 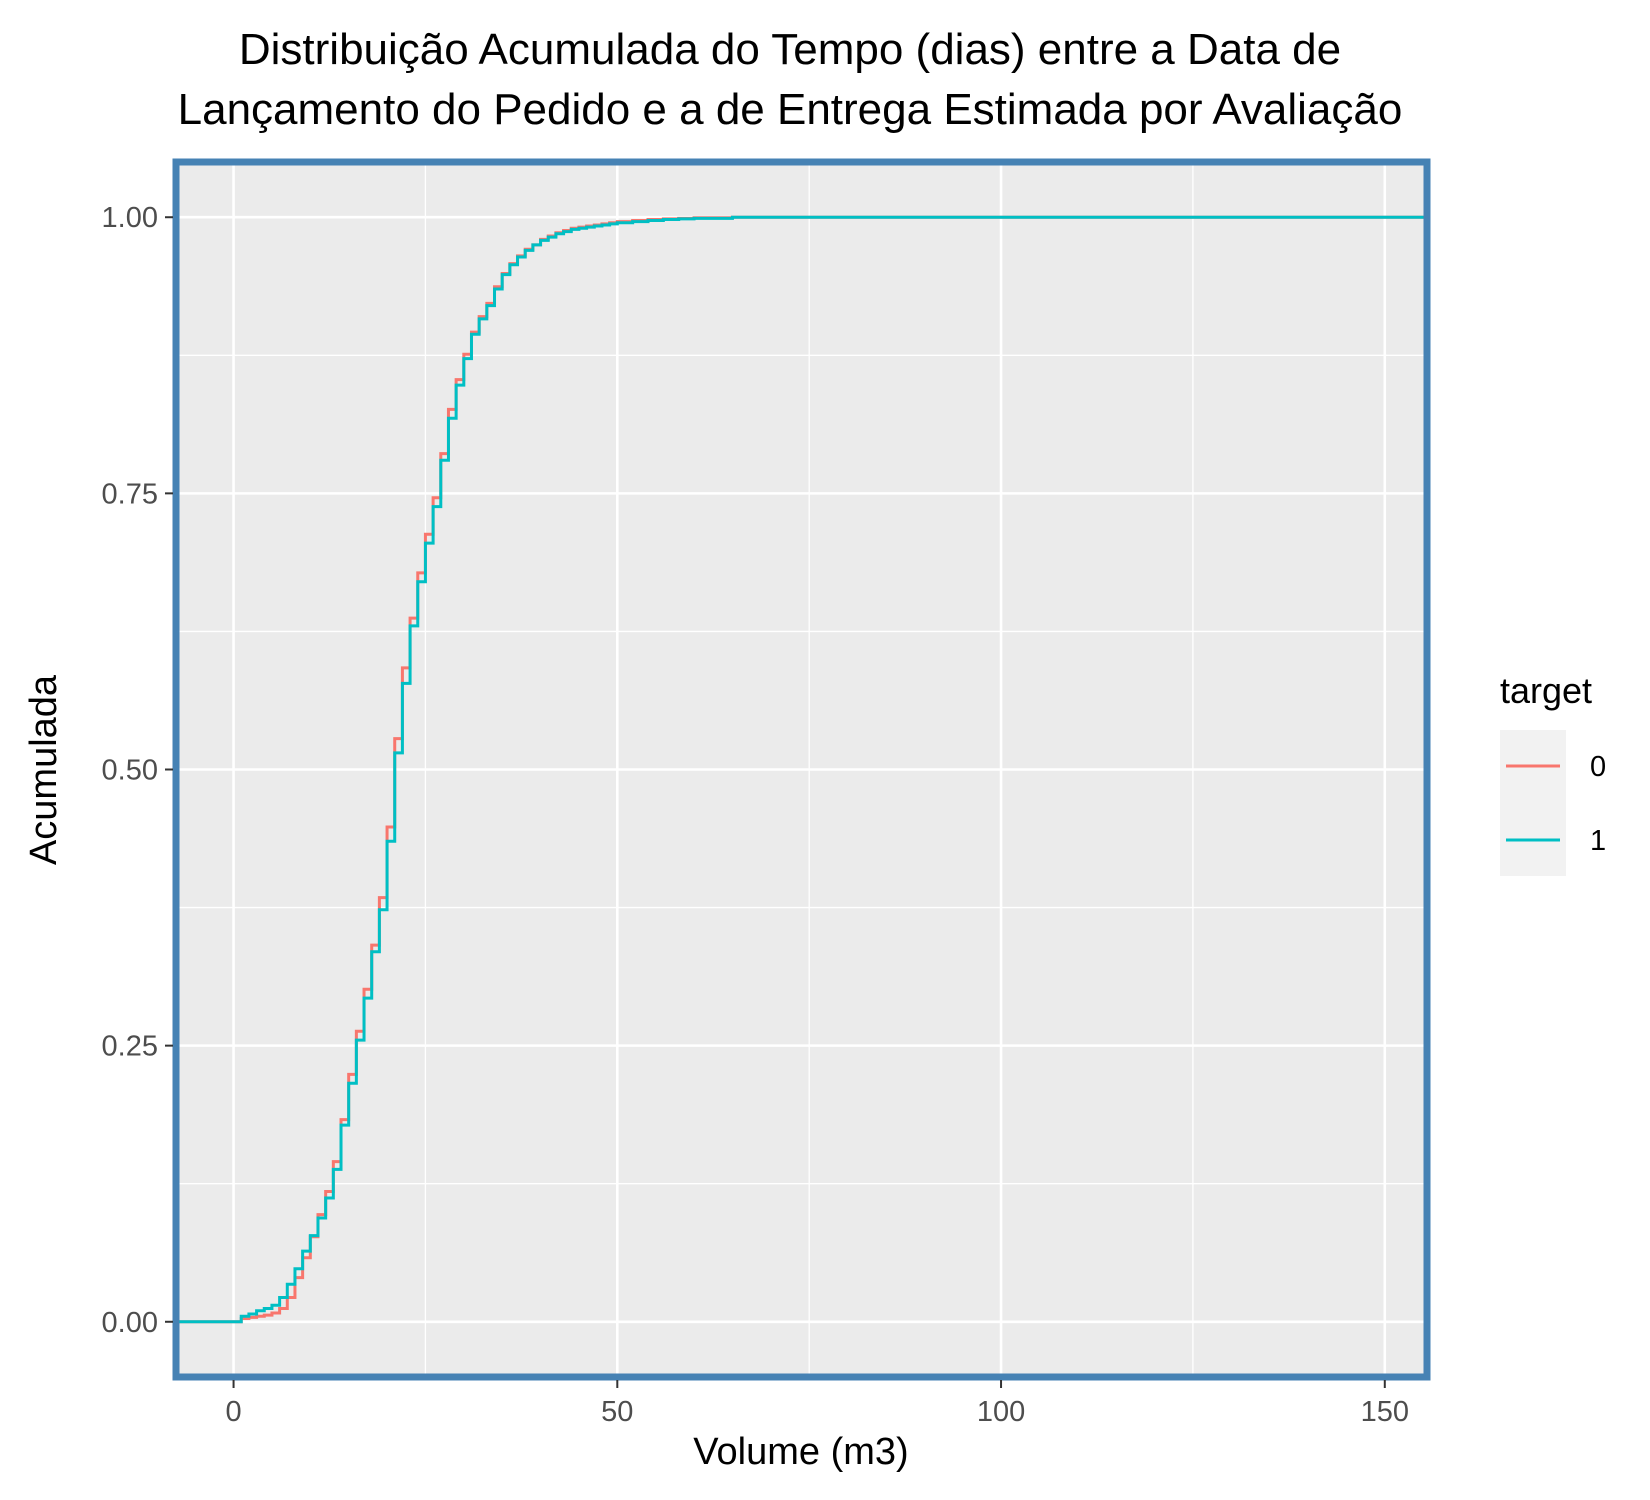 What do you see at coordinates (130, 1323) in the screenshot?
I see `y-tick-label: 0.00` at bounding box center [130, 1323].